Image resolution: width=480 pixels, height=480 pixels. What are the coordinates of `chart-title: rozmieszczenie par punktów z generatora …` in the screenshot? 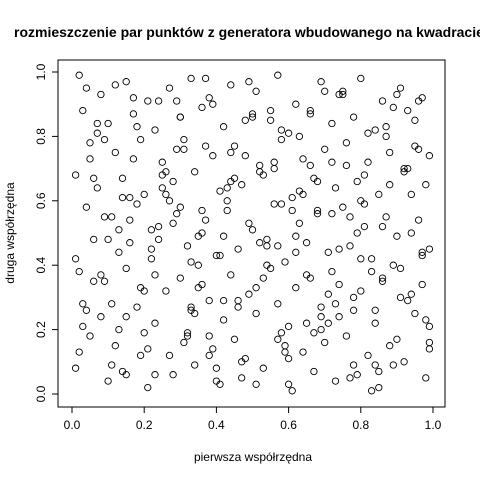 It's located at (247, 32).